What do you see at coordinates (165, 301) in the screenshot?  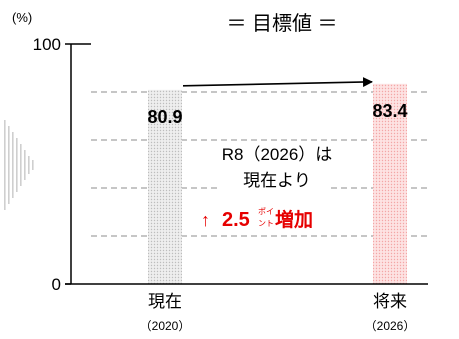 I see `category-label-current: 現在` at bounding box center [165, 301].